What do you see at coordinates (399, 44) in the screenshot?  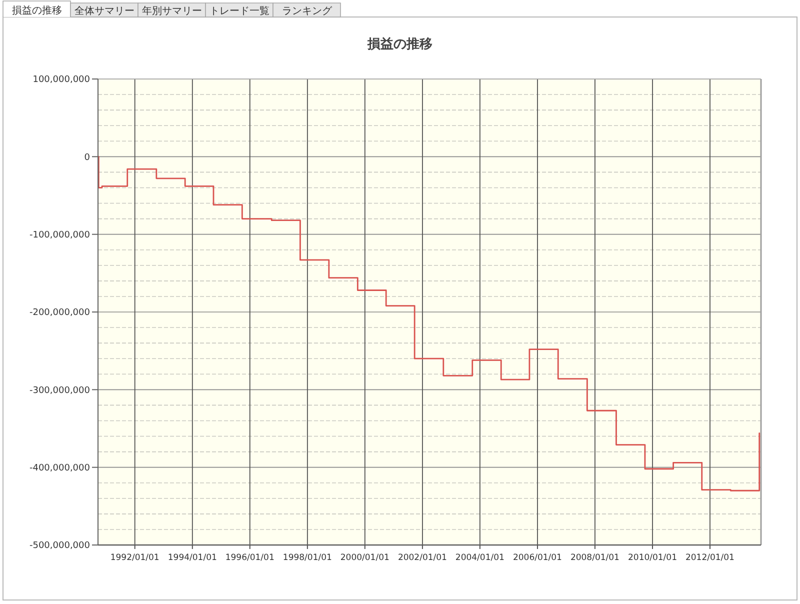 I see `chart-title: 損益の推移` at bounding box center [399, 44].